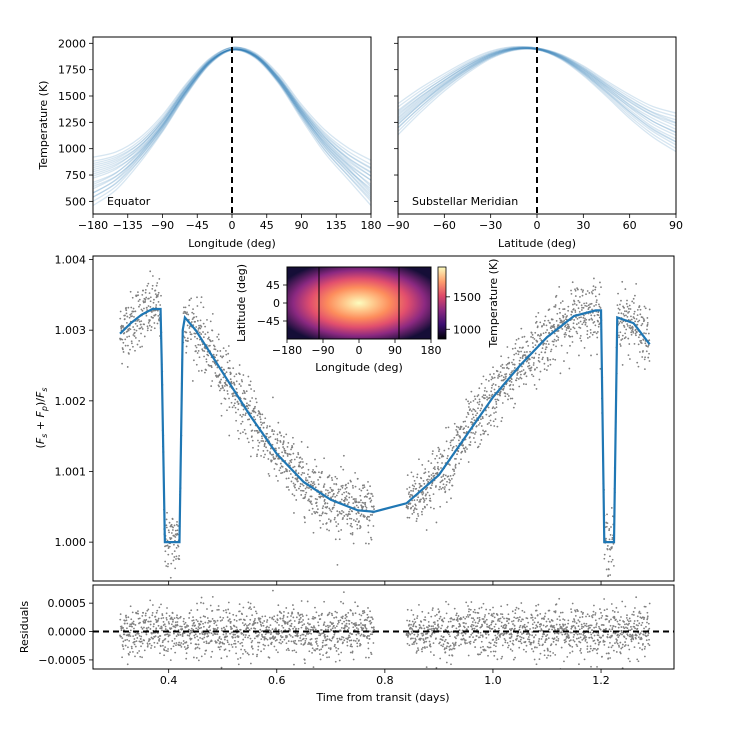  What do you see at coordinates (383, 627) in the screenshot?
I see `residuals-axes-frame` at bounding box center [383, 627].